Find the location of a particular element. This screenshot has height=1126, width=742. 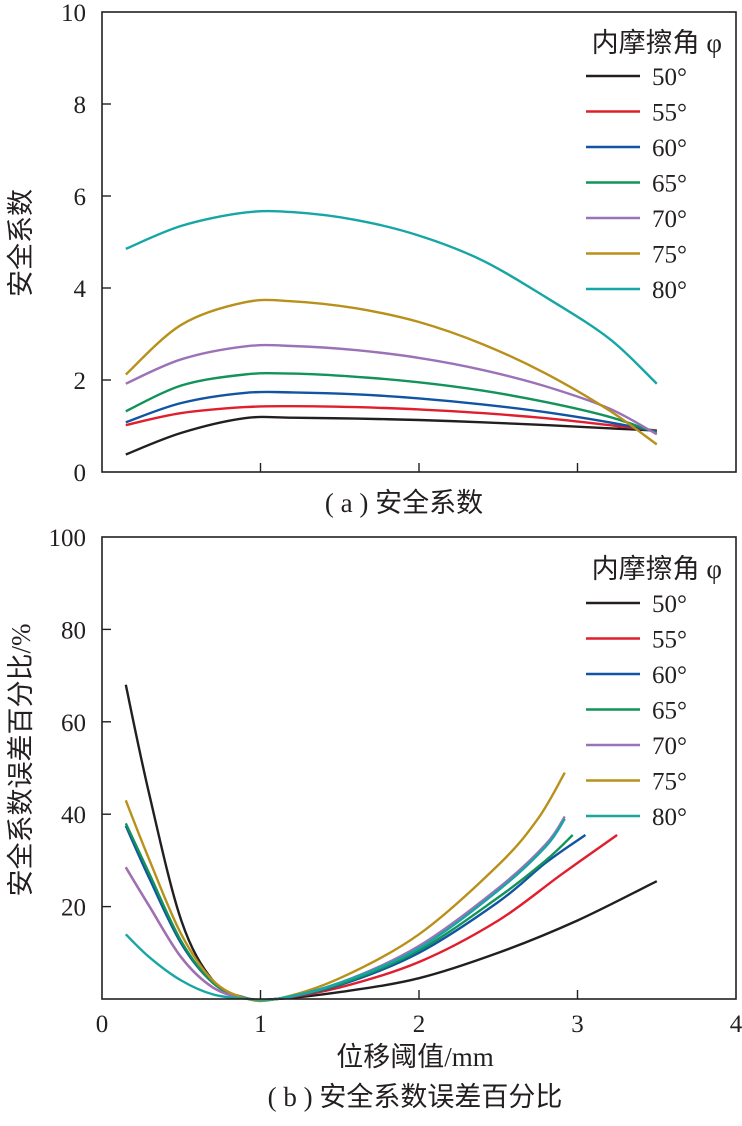

panel-b-y-ticks: 20 40 60 80 100 is located at coordinates (80, 723).